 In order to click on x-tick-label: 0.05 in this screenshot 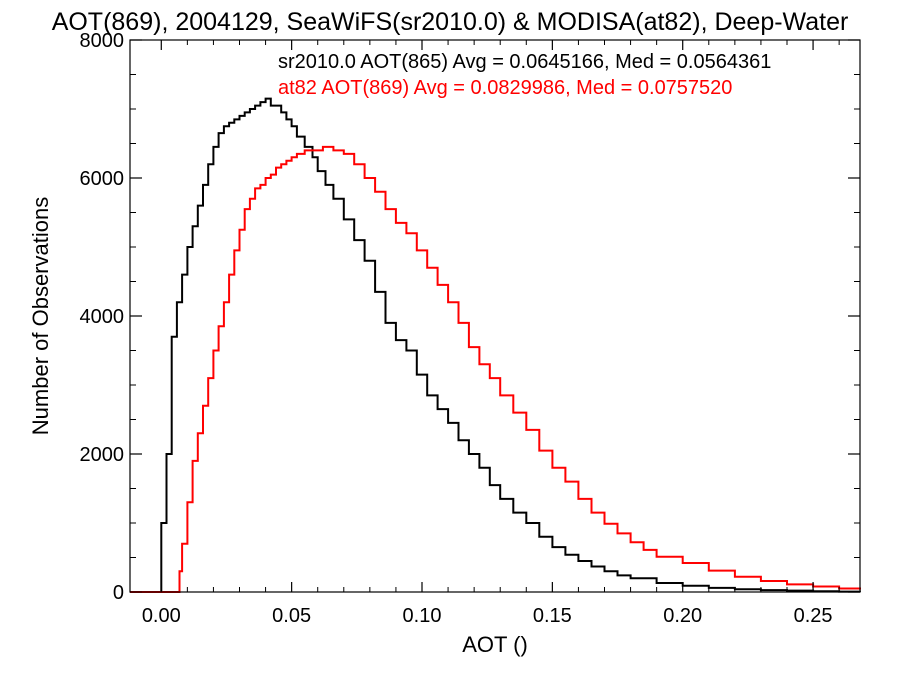, I will do `click(291, 616)`.